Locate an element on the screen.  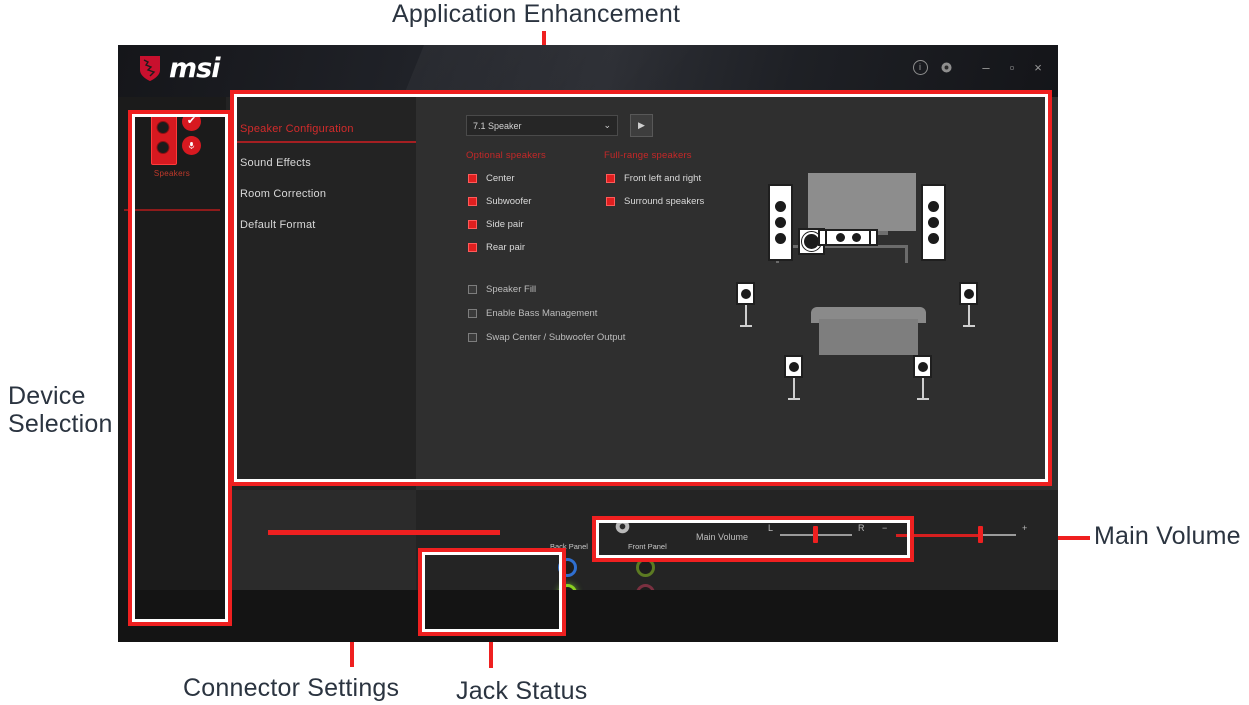
window-controls: i – ▫ × is located at coordinates (979, 67).